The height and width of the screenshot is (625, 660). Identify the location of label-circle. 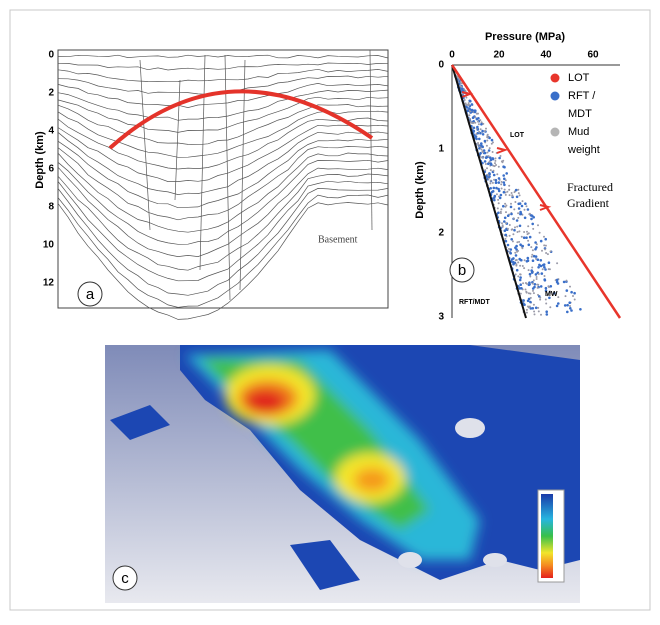
(462, 270).